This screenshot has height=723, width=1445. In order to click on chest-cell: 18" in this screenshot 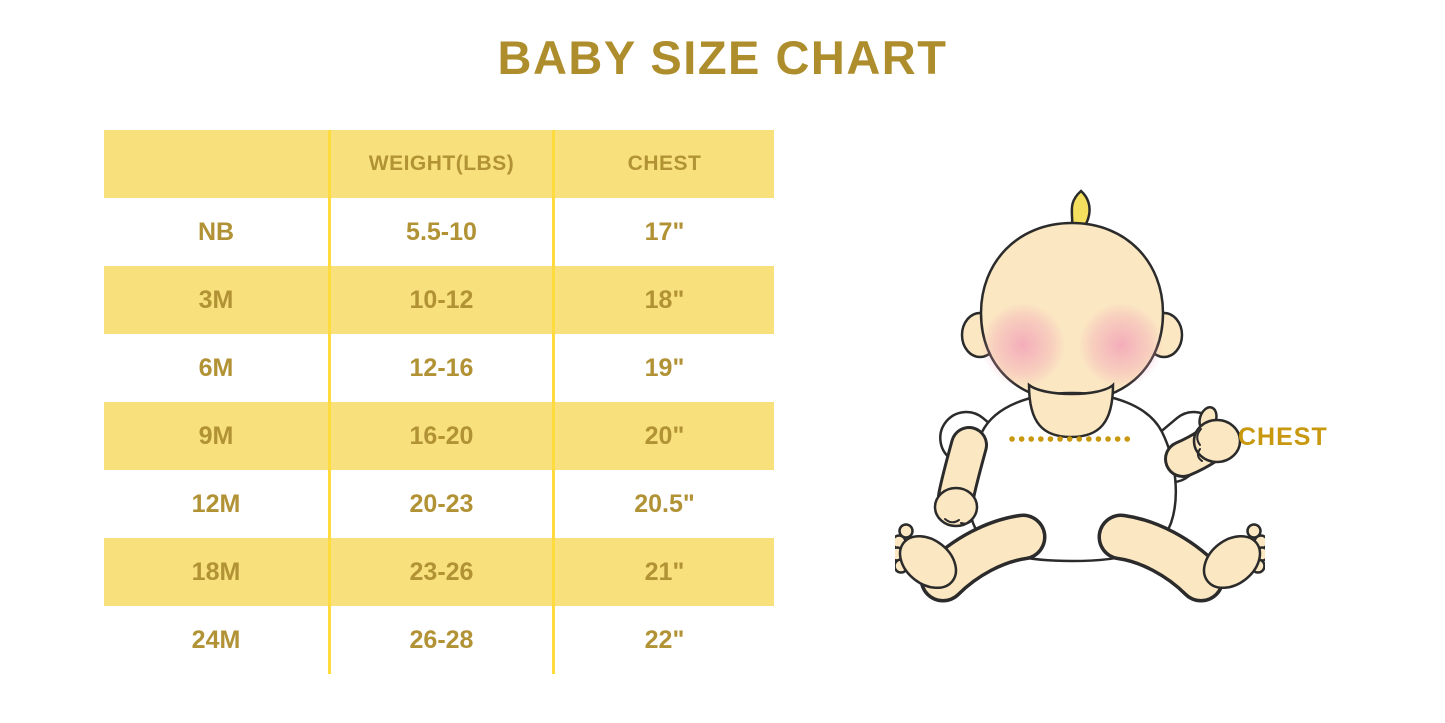, I will do `click(663, 300)`.